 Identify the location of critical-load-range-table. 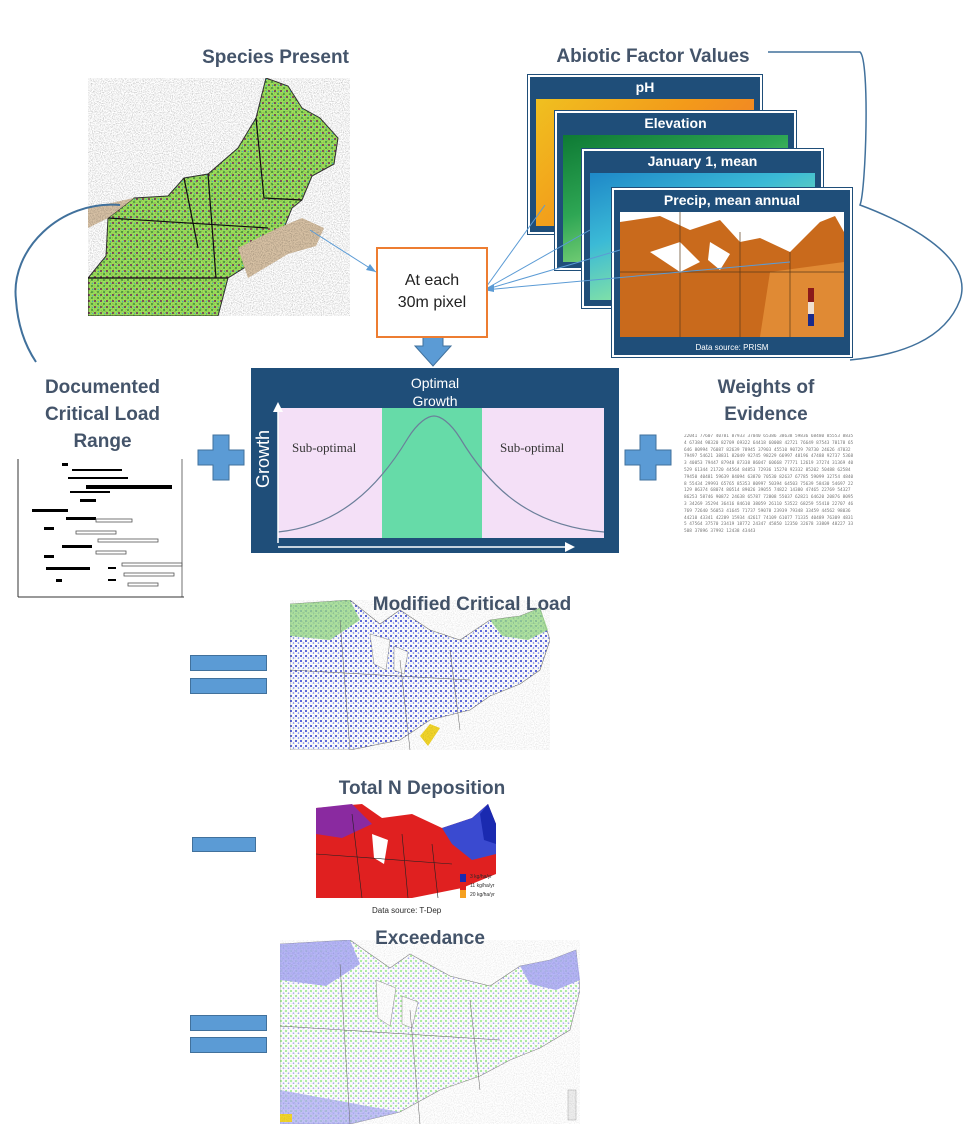
(101, 527).